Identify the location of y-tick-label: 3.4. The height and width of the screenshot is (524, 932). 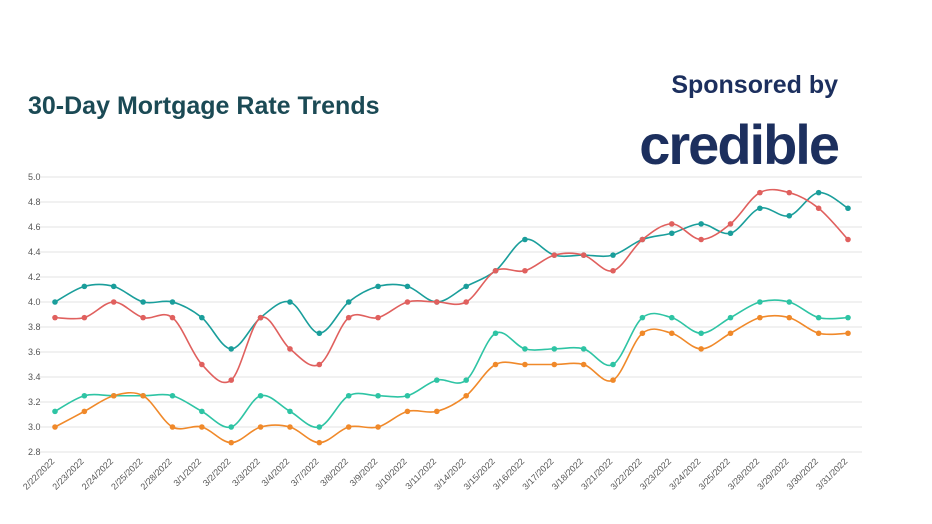
(34, 377).